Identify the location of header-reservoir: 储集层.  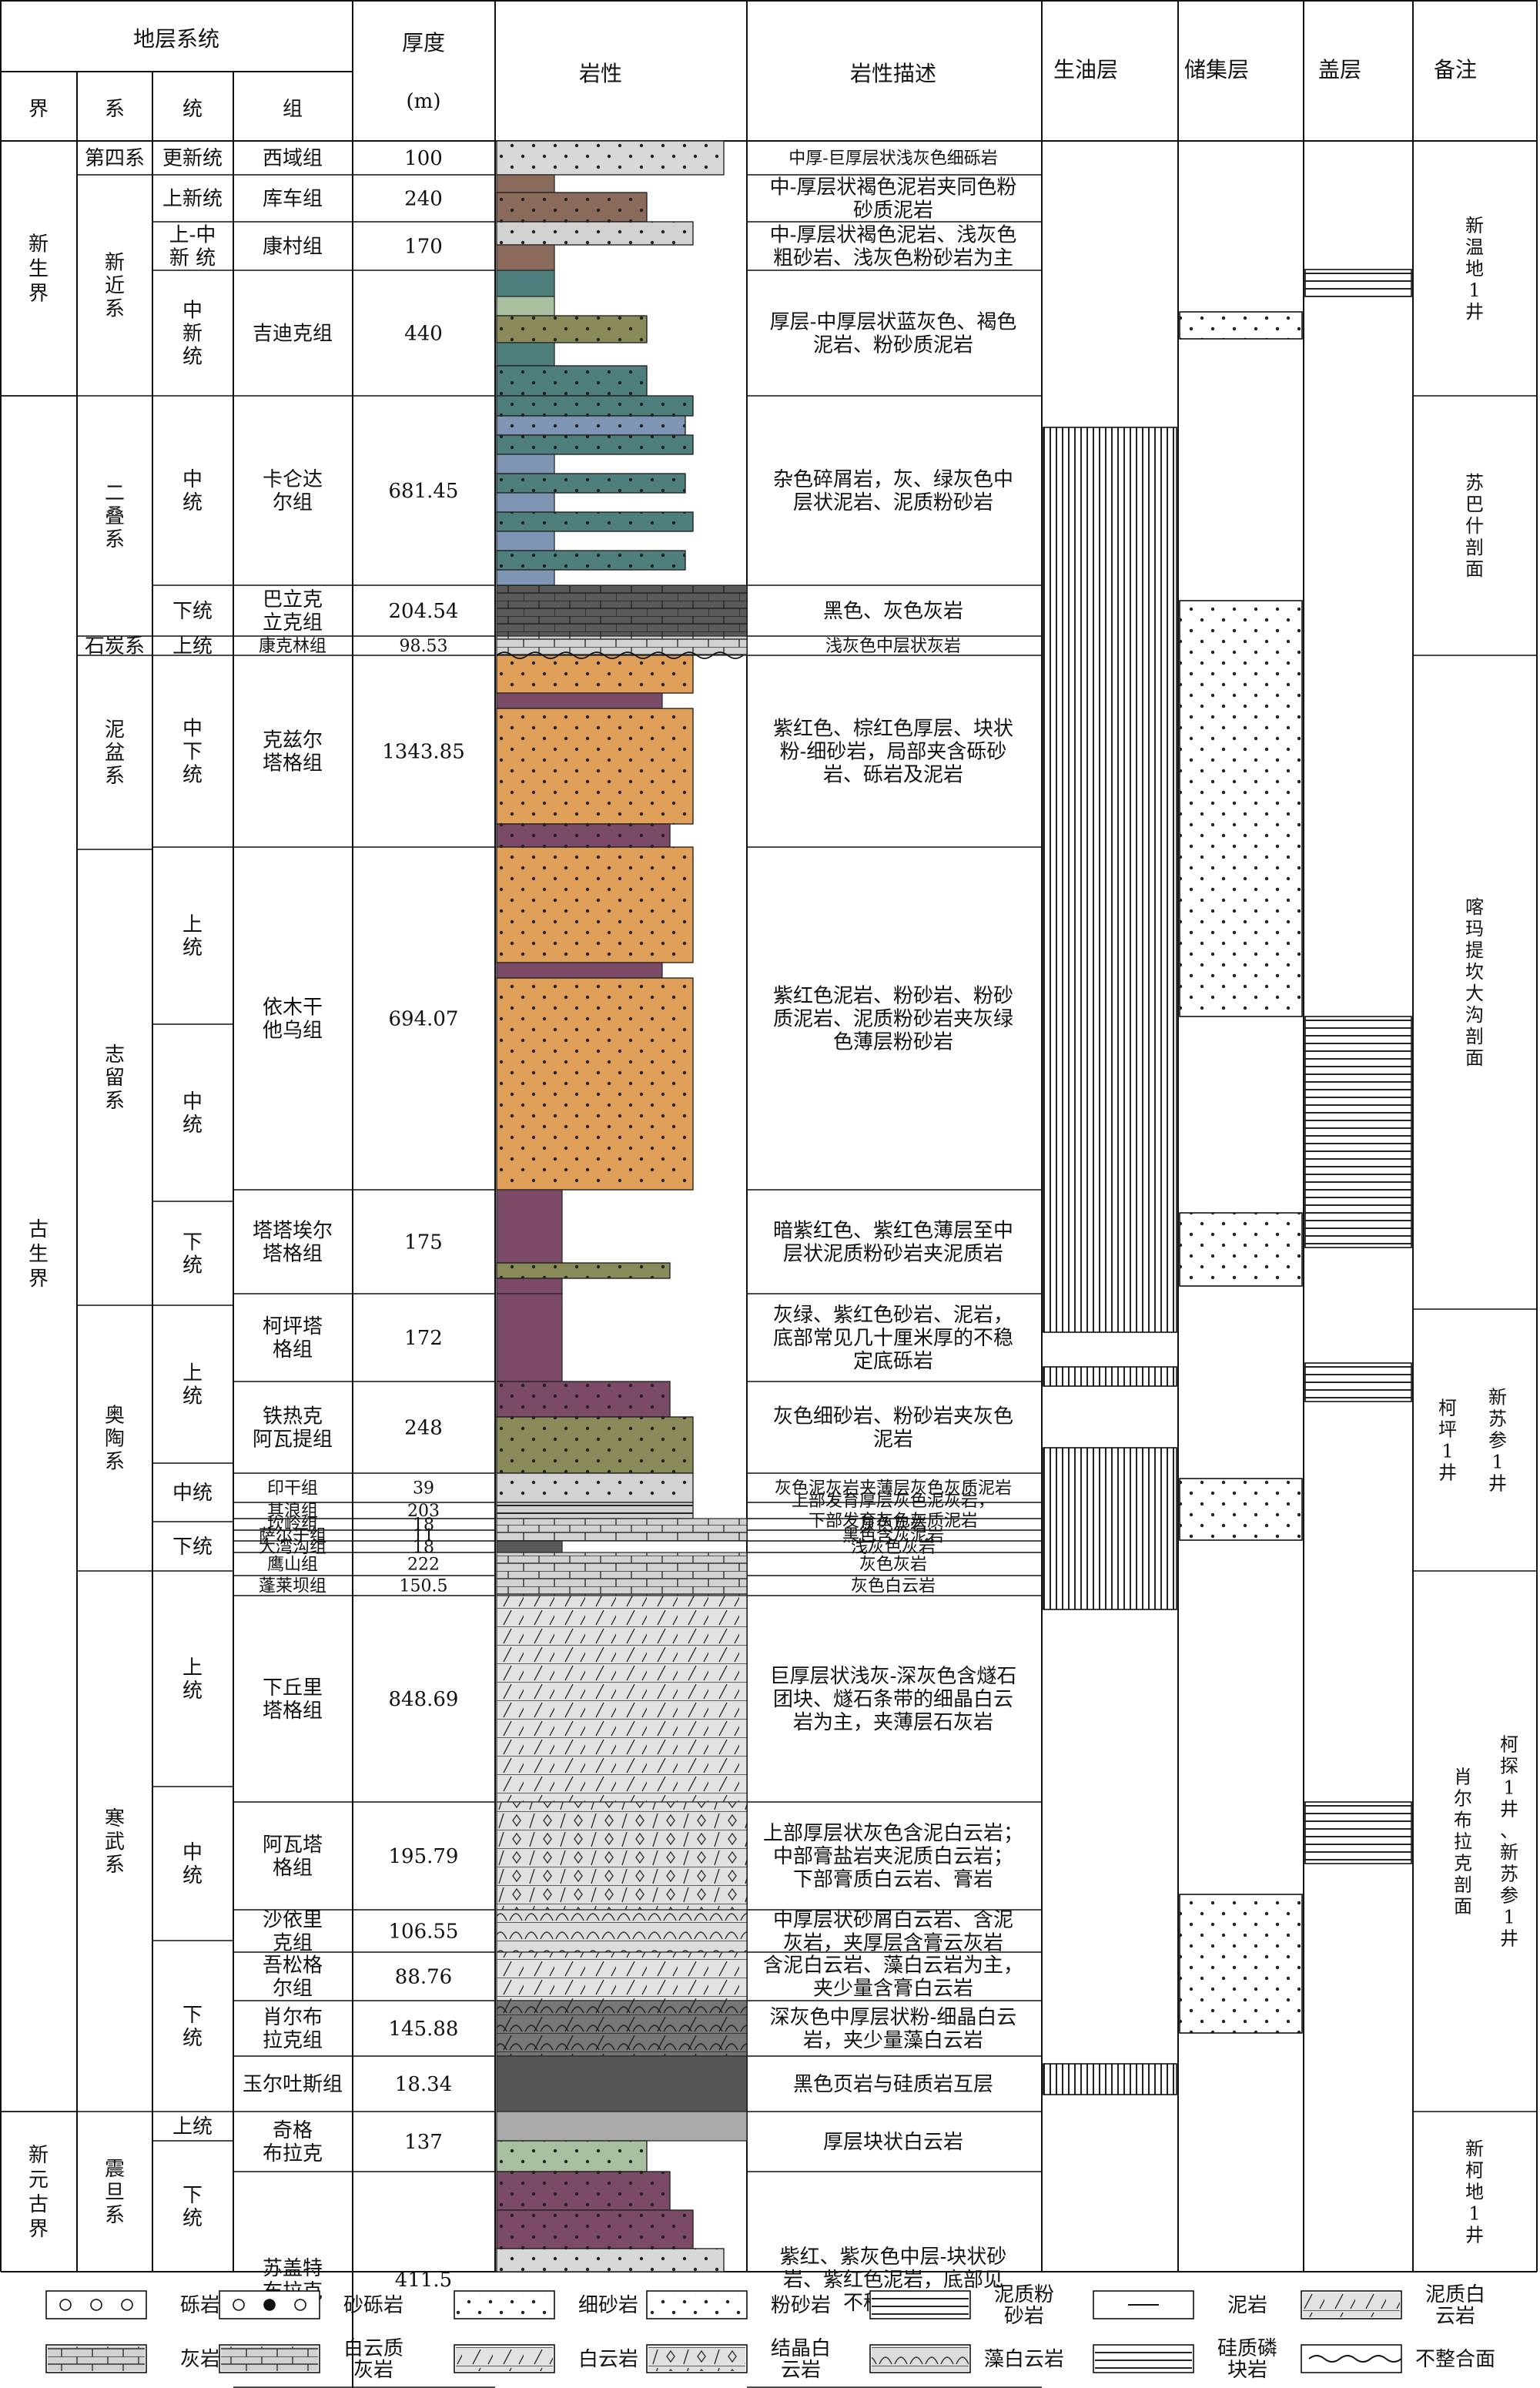
(1216, 69).